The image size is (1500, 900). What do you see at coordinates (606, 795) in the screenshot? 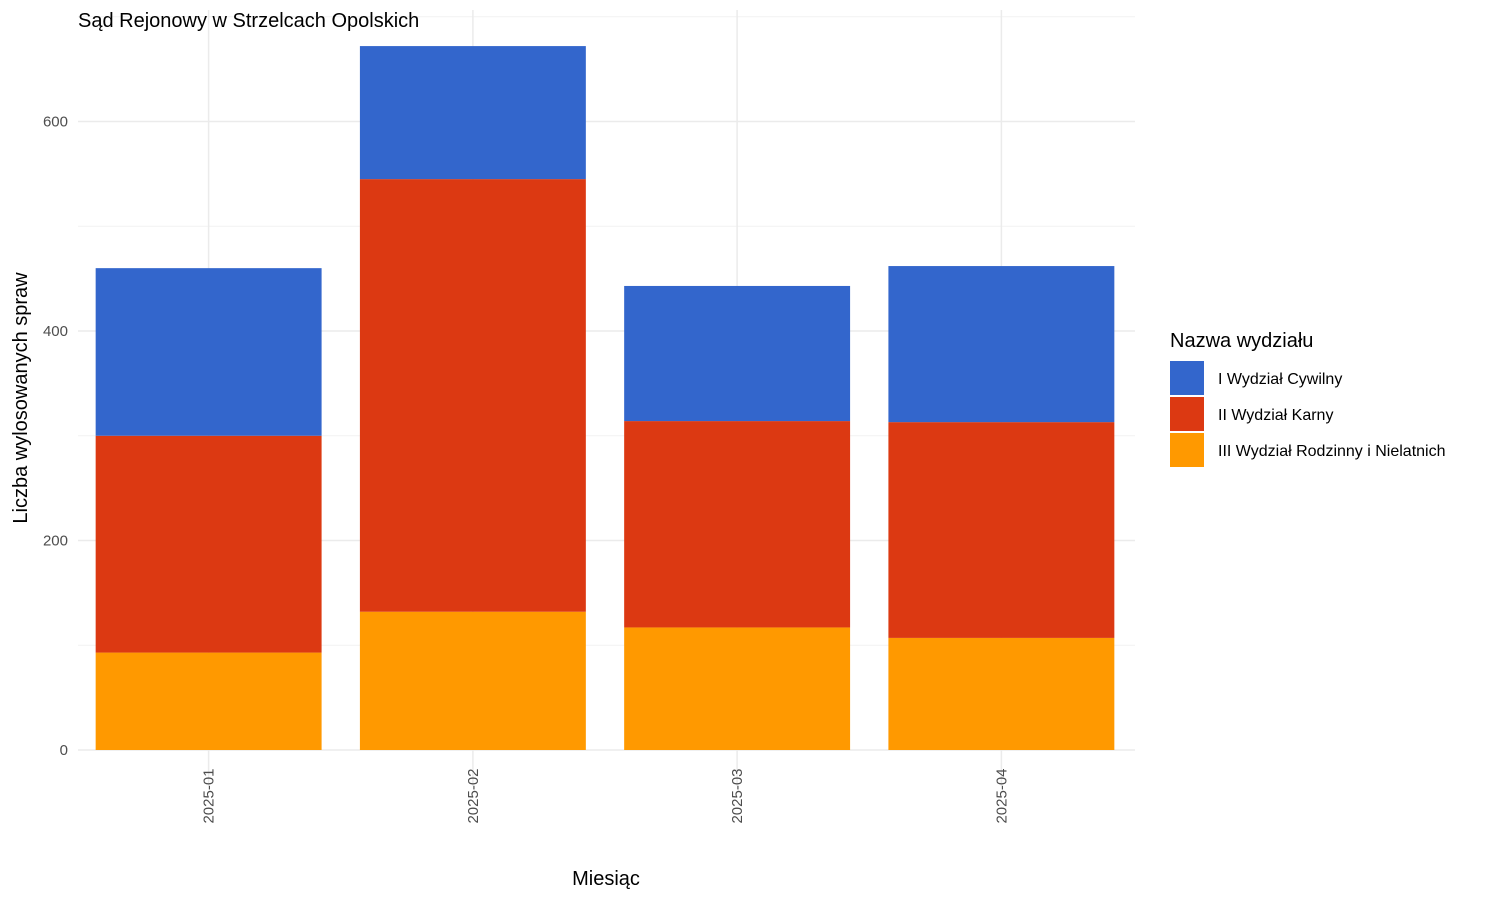
I see `x-axis-ticks: 2025-01 2025-02 2025-03 2025-04` at bounding box center [606, 795].